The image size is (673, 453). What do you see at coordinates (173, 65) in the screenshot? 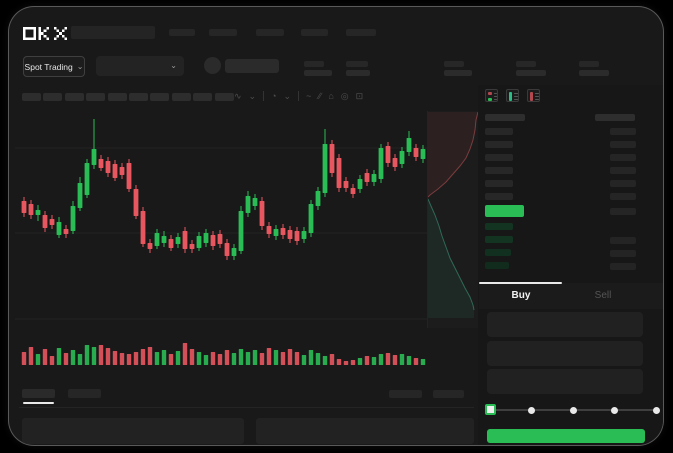
I see `chevron-down-icon: ⌄` at bounding box center [173, 65].